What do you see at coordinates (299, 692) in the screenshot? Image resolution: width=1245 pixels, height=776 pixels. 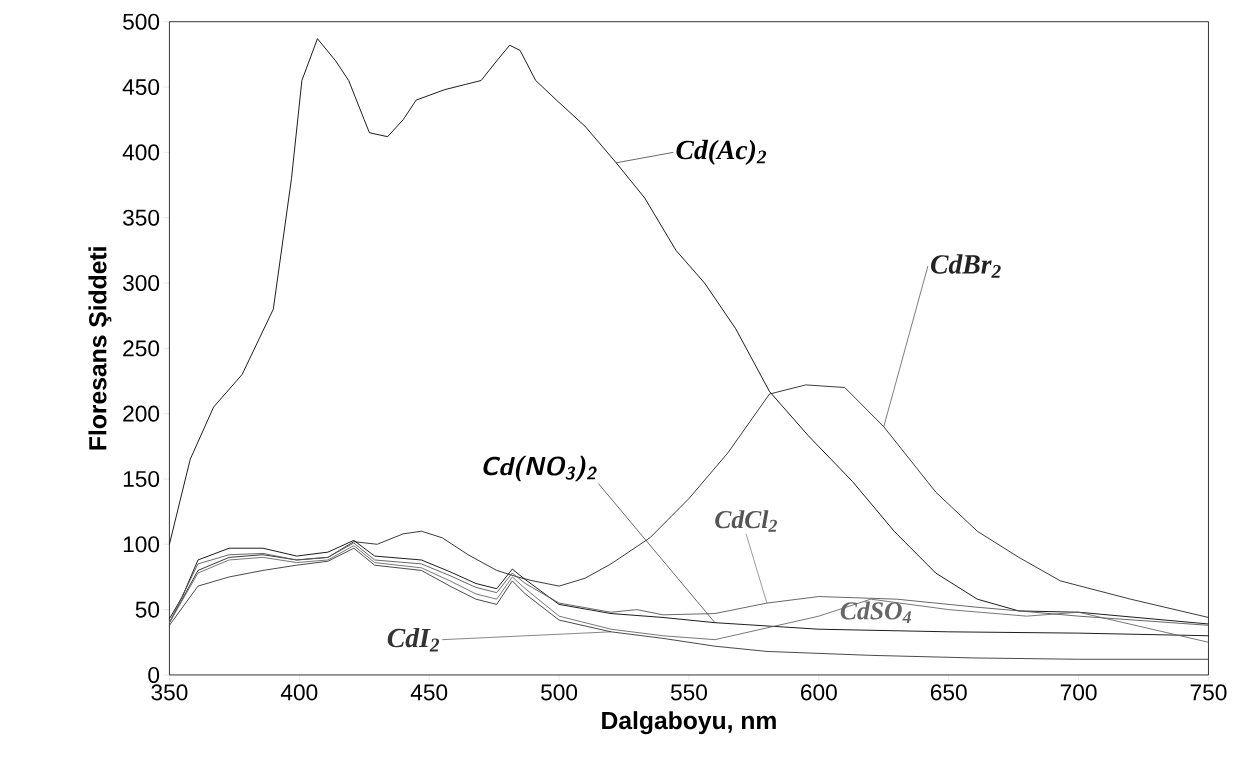 I see `x-tick-label: 400` at bounding box center [299, 692].